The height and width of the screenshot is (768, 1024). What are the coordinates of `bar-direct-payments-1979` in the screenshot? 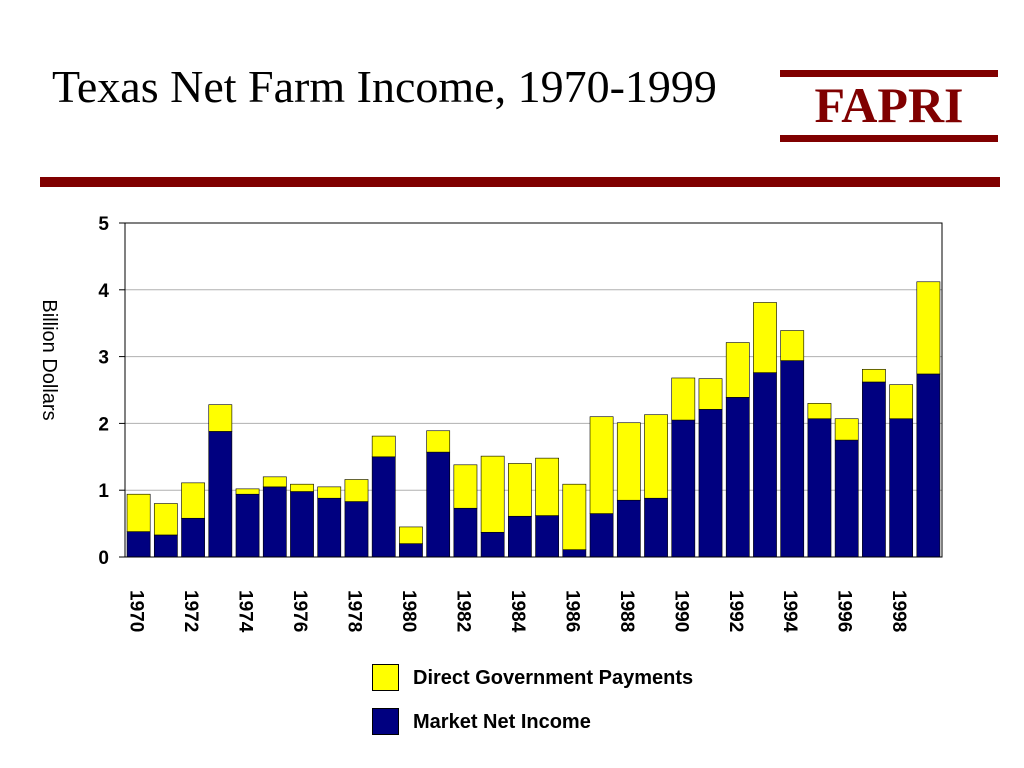 It's located at (383, 446).